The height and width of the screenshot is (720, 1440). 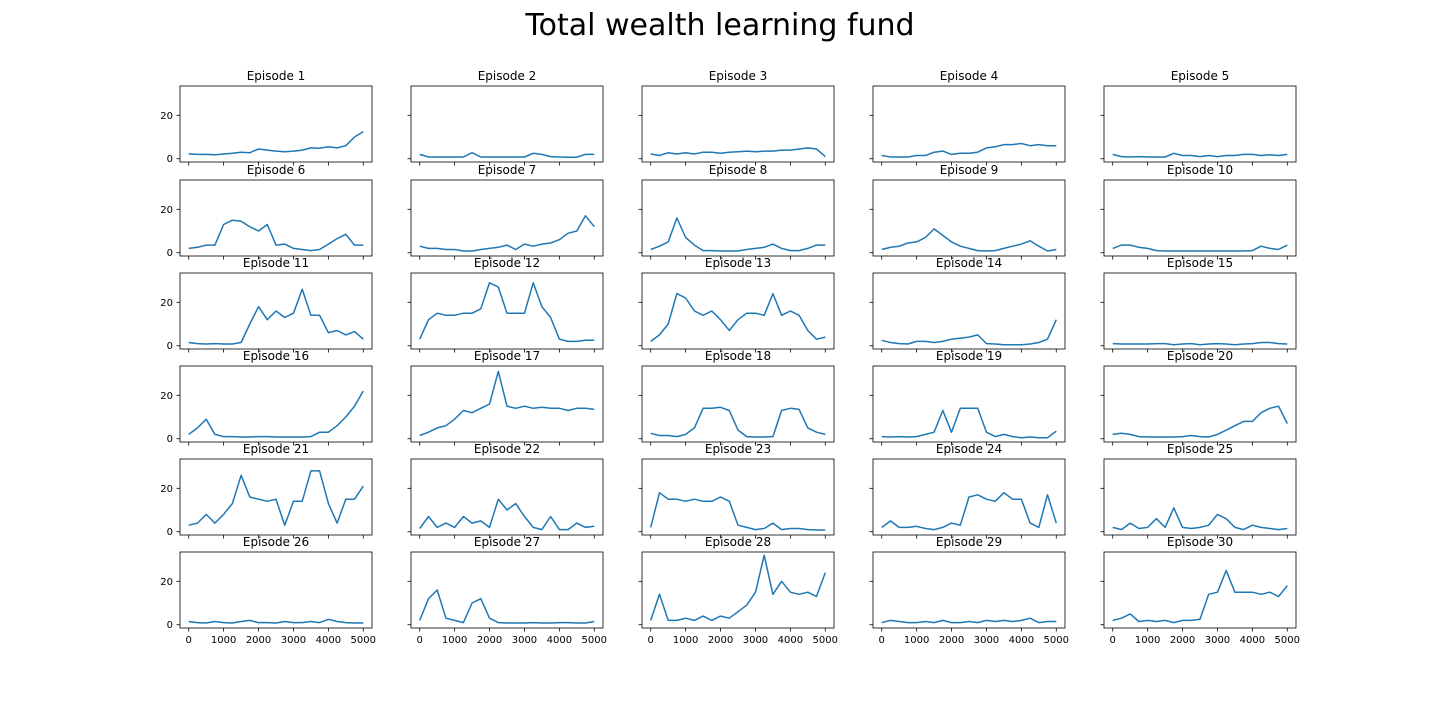 I want to click on subplot-title: Episode 12, so click(x=507, y=263).